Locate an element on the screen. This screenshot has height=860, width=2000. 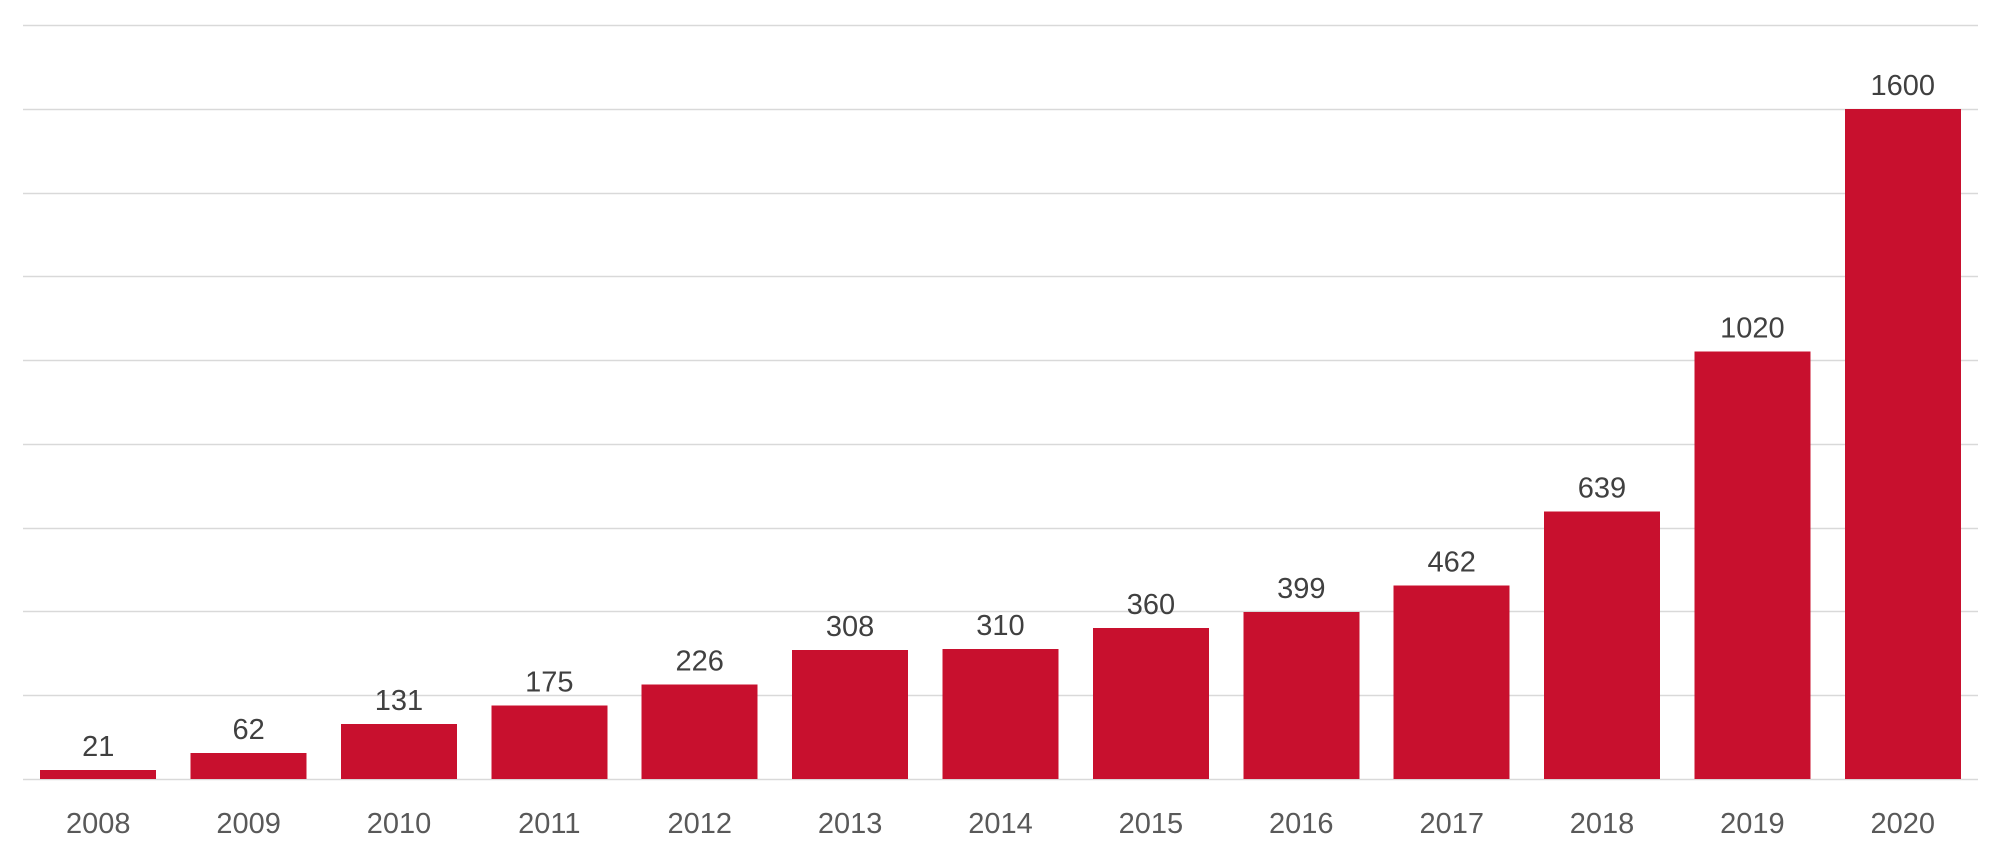
x-tick-label-2008: 2008 is located at coordinates (98, 824).